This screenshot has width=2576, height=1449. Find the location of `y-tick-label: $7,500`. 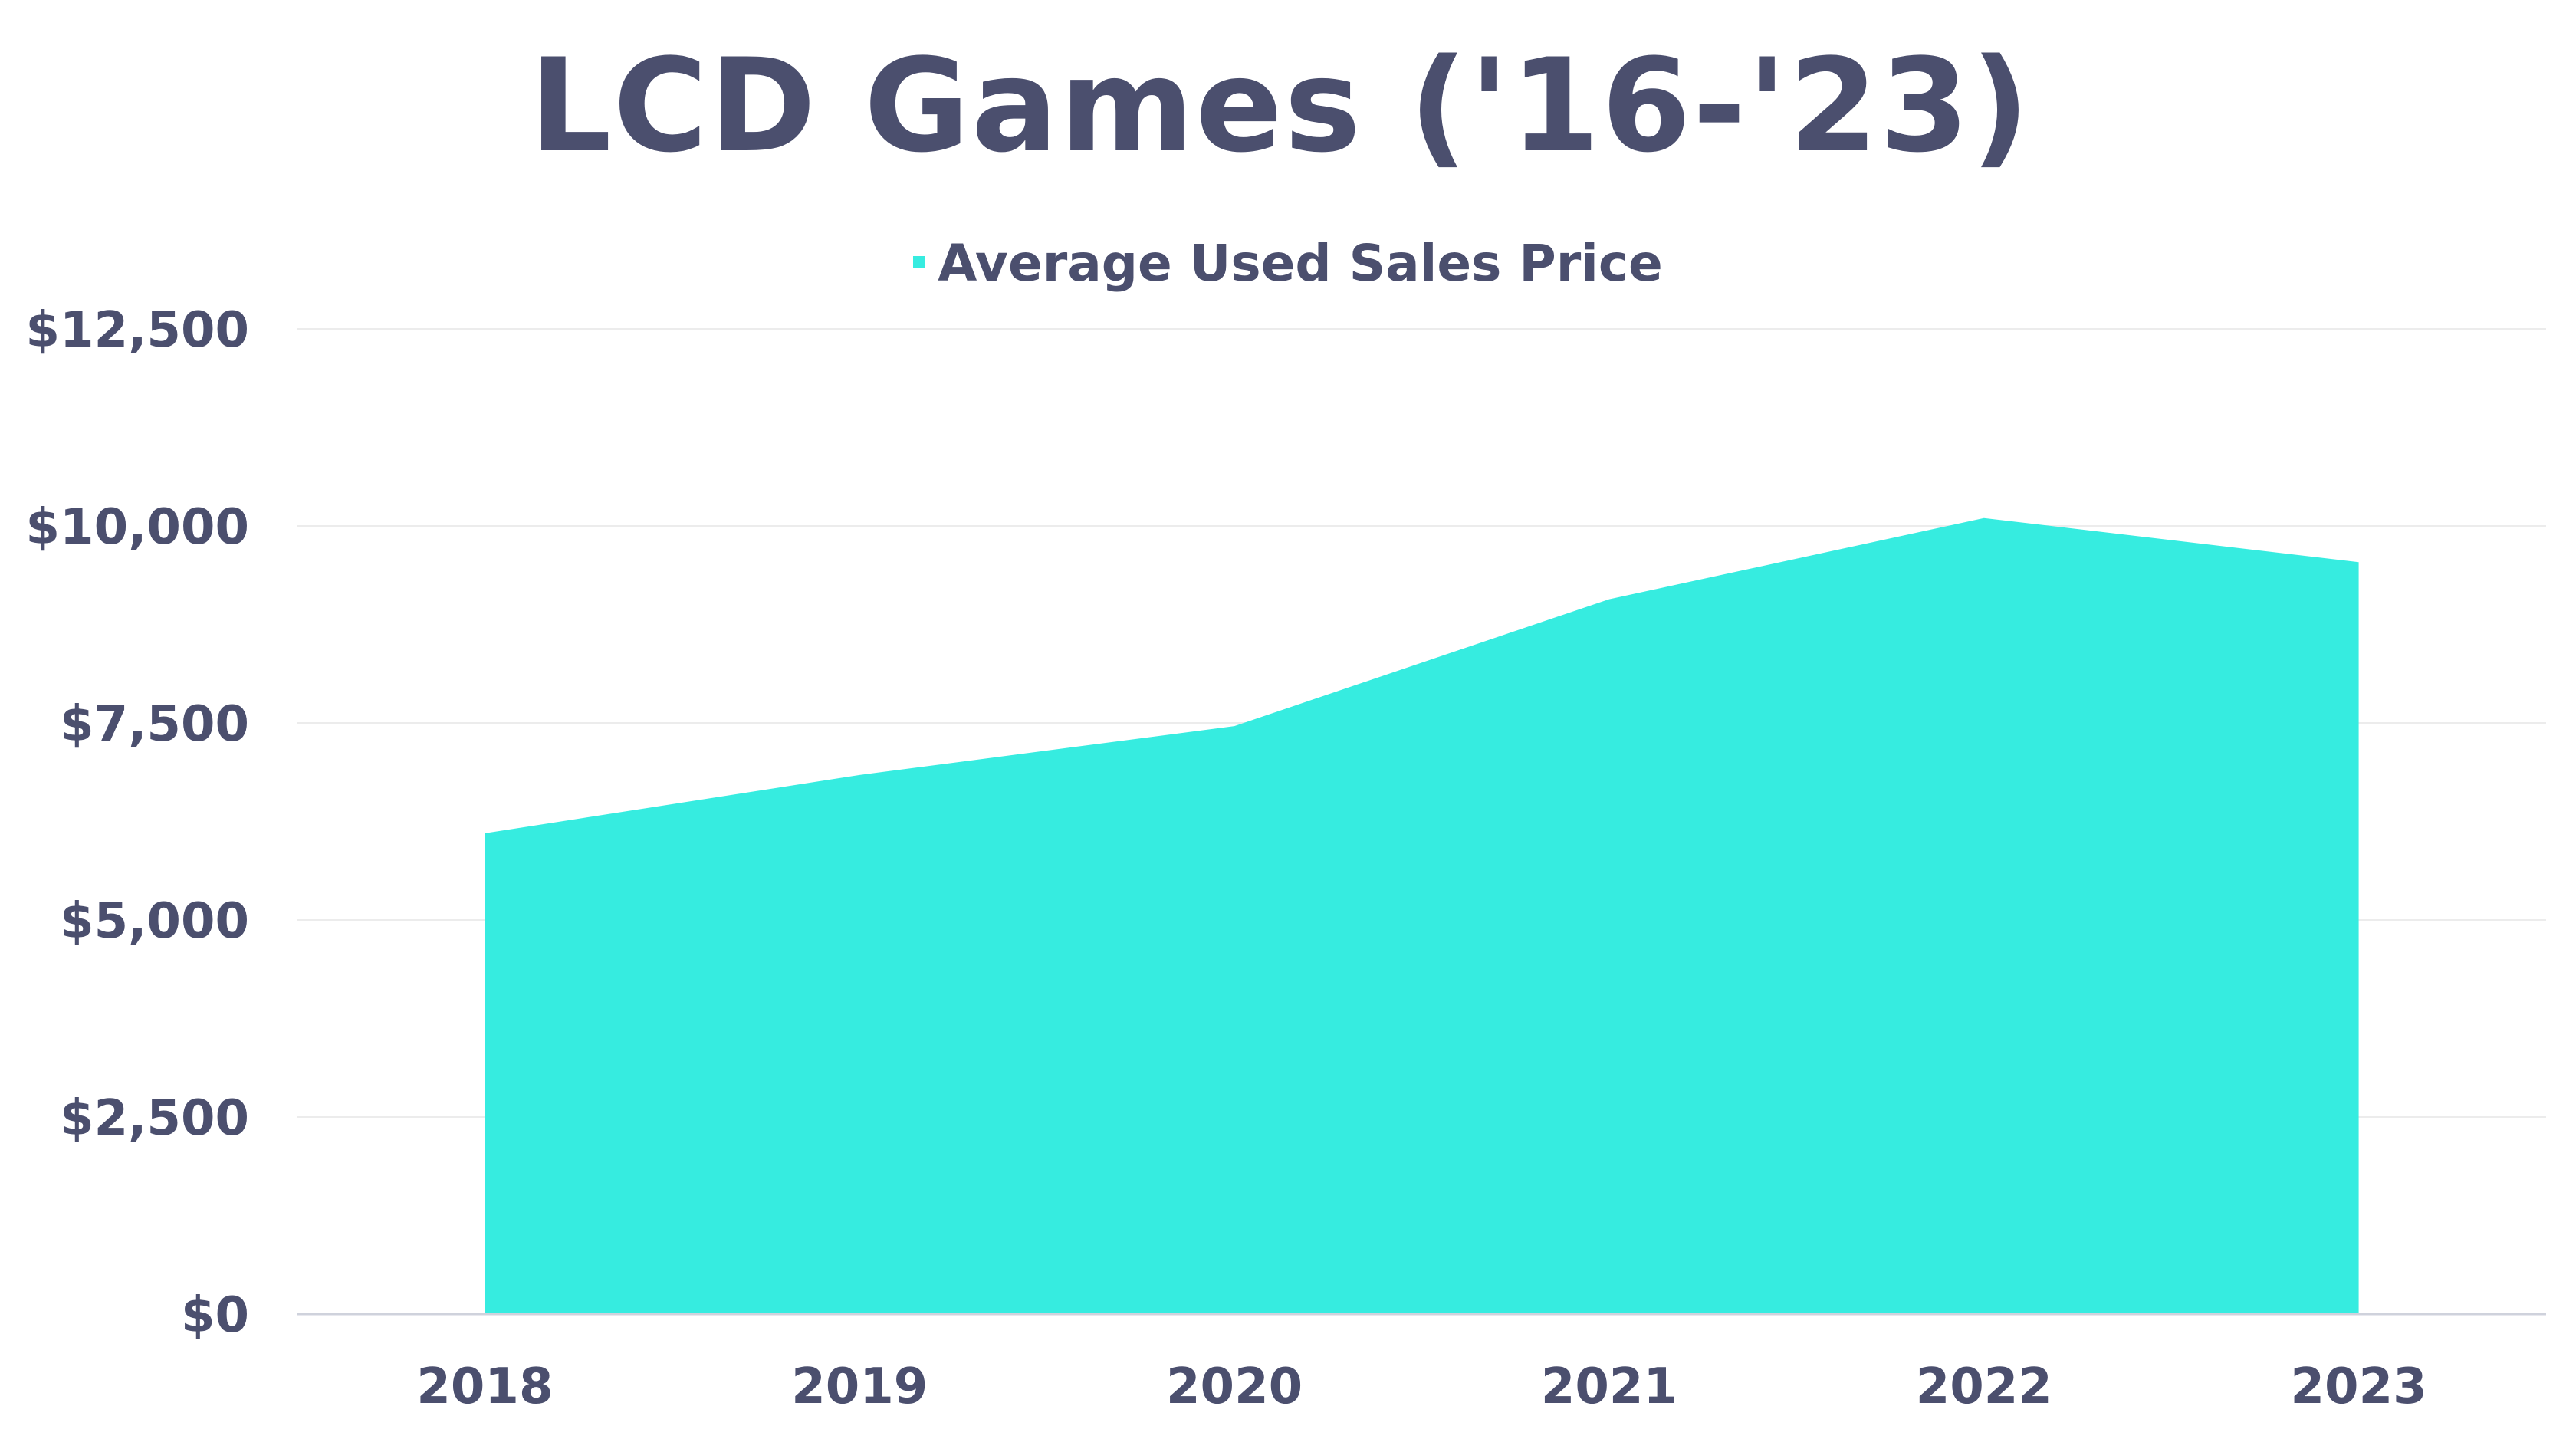

y-tick-label: $7,500 is located at coordinates (154, 724).